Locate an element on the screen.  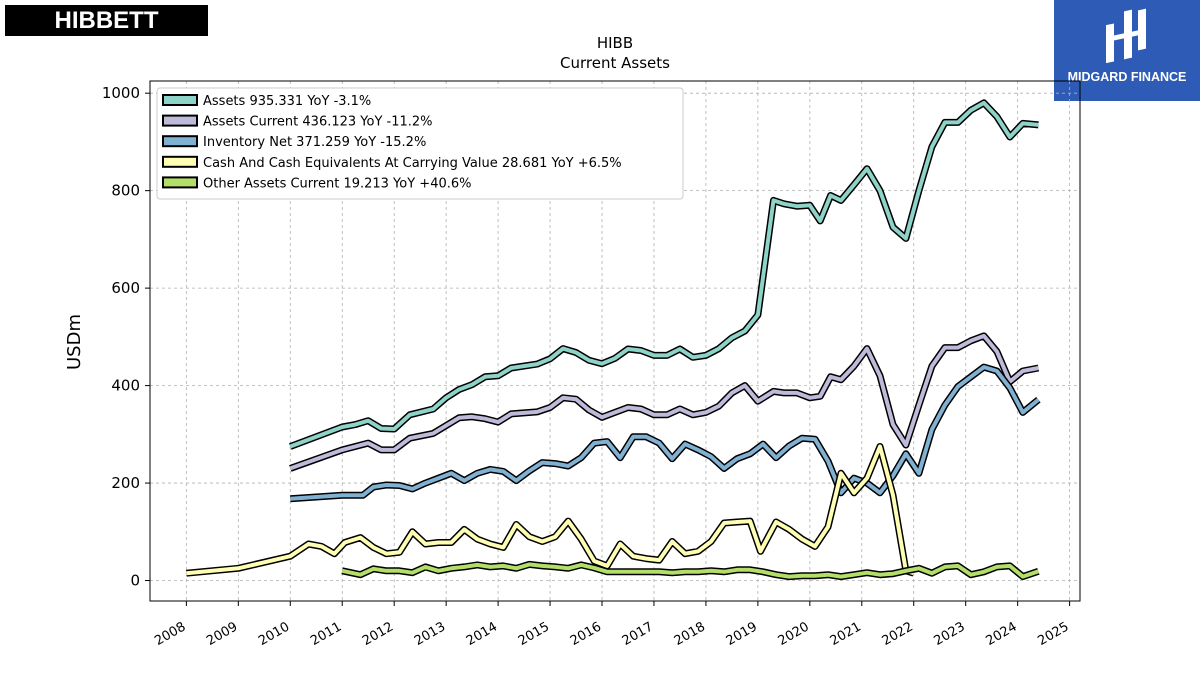
chart-subtitle: Current Assets is located at coordinates (615, 63).